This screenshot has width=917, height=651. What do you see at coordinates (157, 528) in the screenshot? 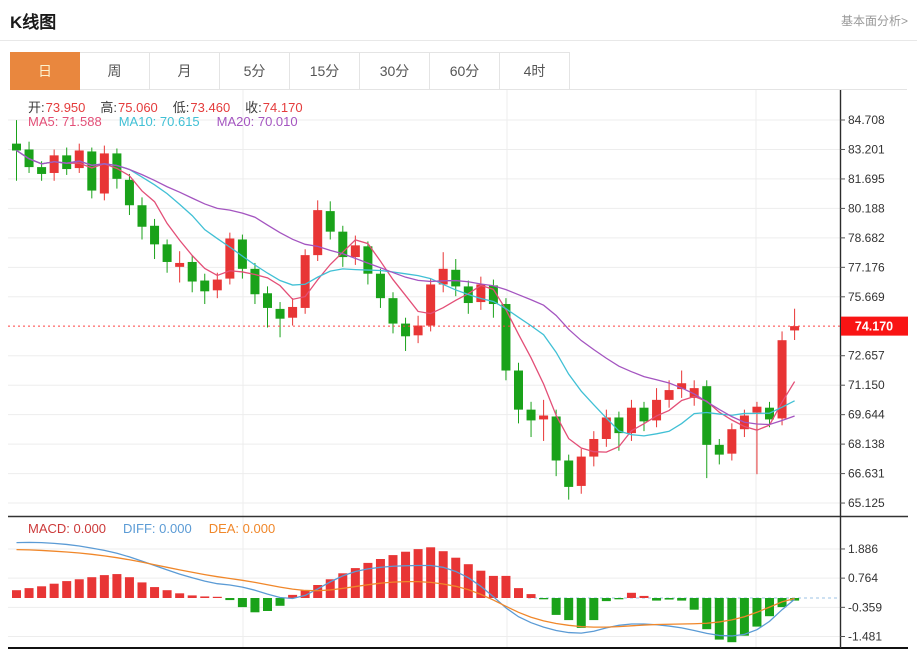
I see `diff-value: DIFF: 0.000` at bounding box center [157, 528].